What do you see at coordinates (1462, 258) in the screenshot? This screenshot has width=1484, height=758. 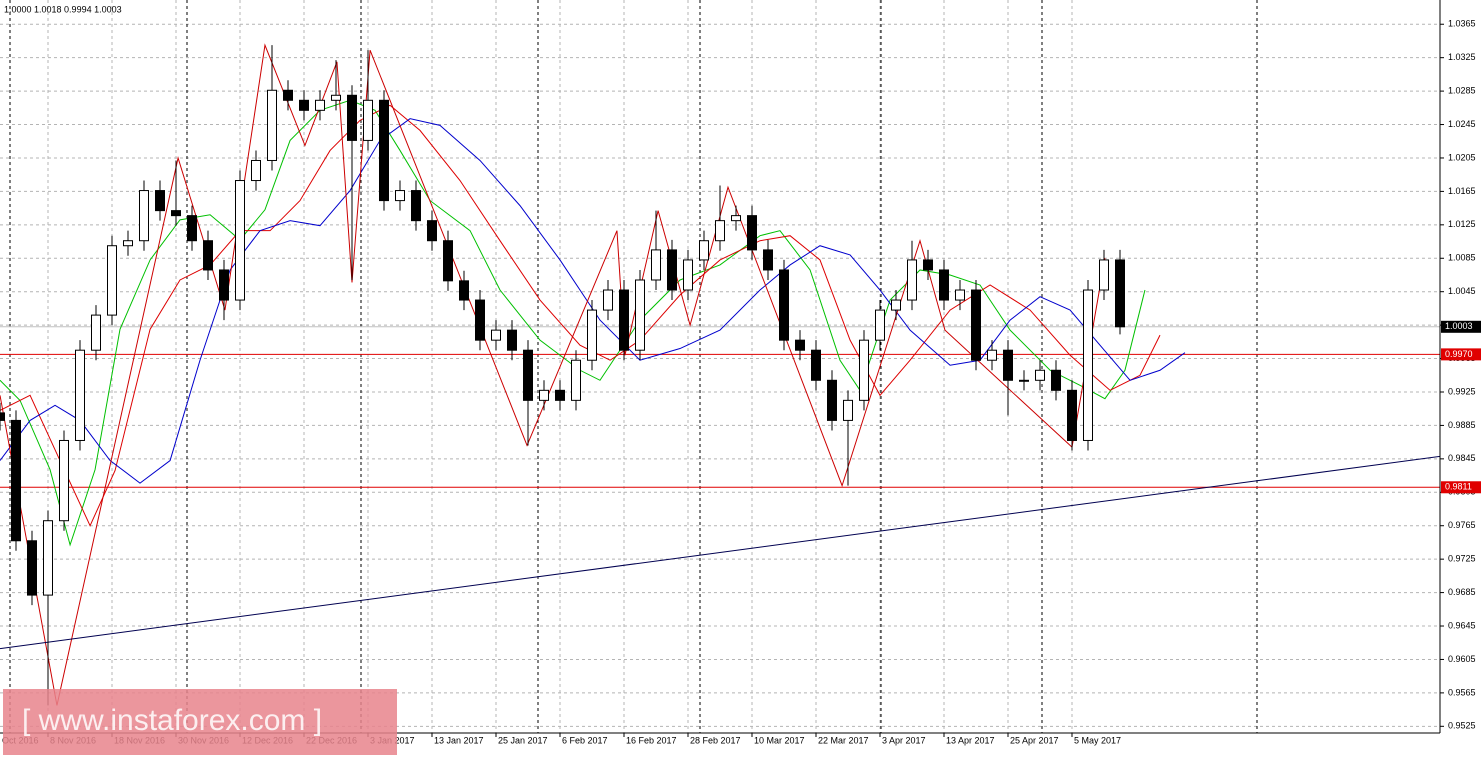 I see `y-tick-label: 1.0085` at bounding box center [1462, 258].